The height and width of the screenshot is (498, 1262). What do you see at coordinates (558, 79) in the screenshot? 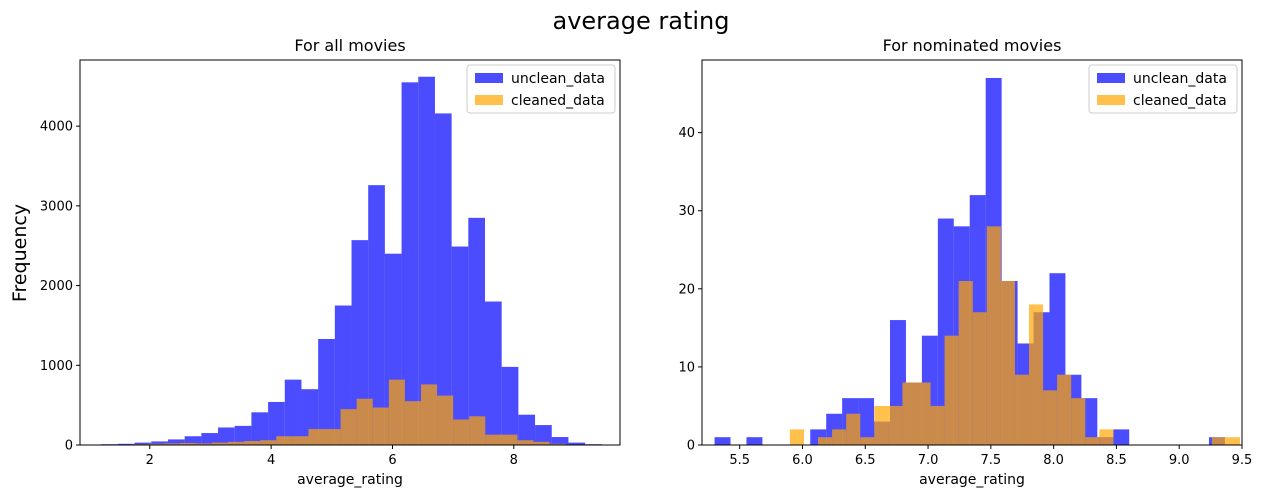
I see `legend-label-unclean: unclean_data` at bounding box center [558, 79].